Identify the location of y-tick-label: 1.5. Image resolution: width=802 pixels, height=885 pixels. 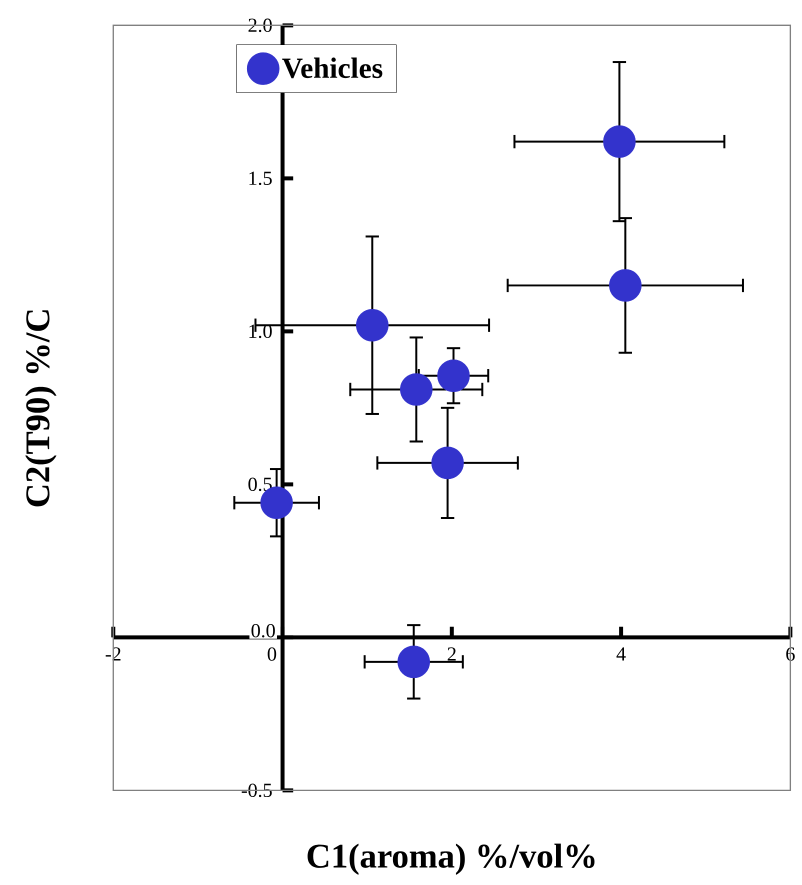
(260, 179).